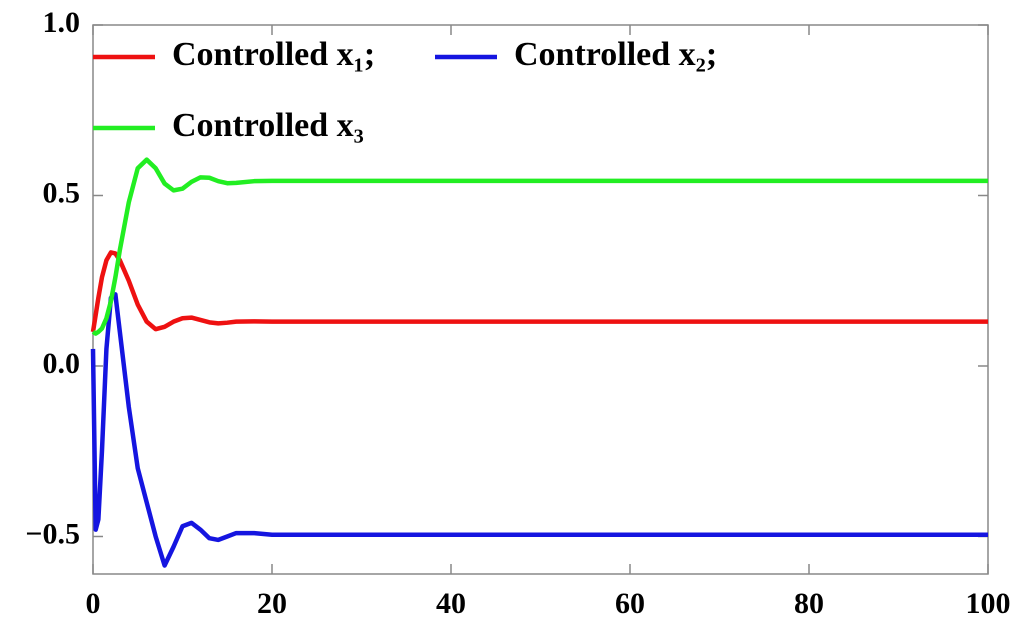 This screenshot has width=1024, height=629. Describe the element at coordinates (272, 603) in the screenshot. I see `x-tick-label: 20` at that location.